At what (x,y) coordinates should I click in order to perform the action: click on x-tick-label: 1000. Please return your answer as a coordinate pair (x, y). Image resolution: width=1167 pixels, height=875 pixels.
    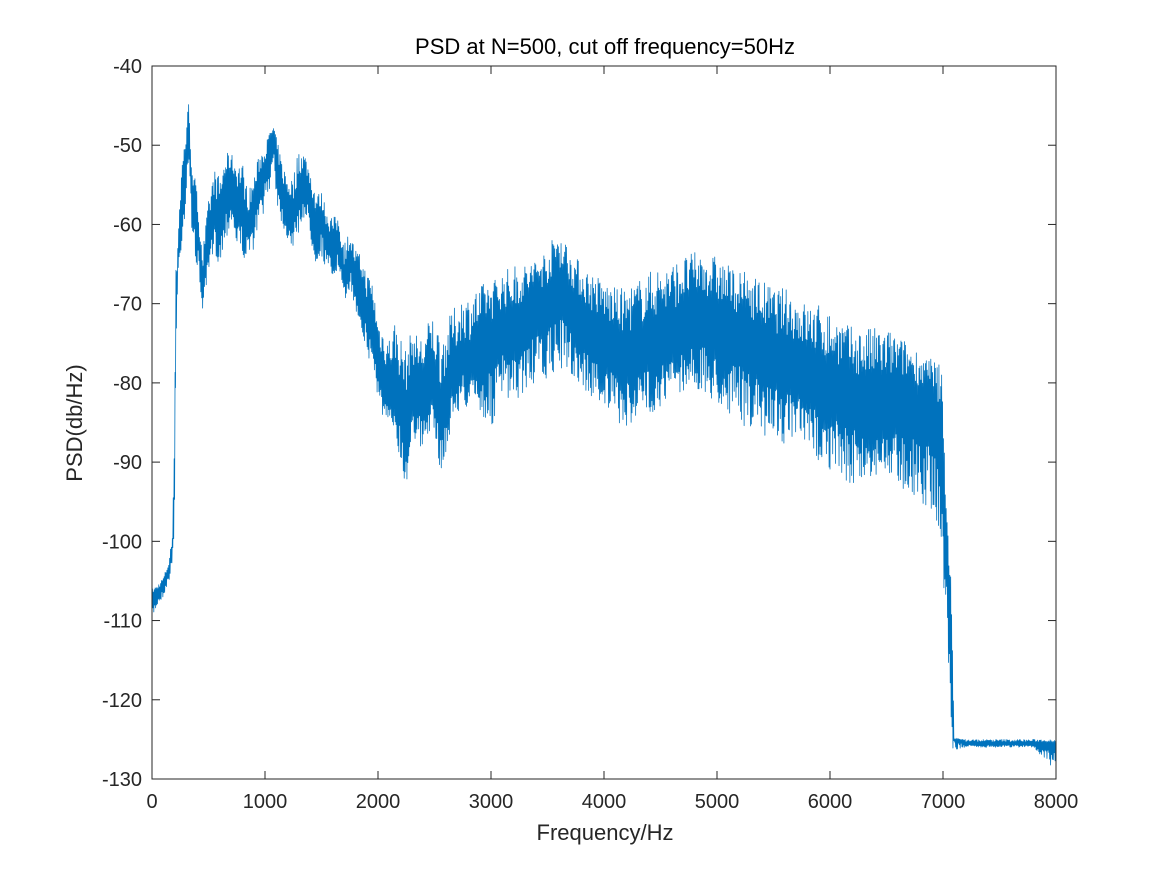
    Looking at the image, I should click on (265, 802).